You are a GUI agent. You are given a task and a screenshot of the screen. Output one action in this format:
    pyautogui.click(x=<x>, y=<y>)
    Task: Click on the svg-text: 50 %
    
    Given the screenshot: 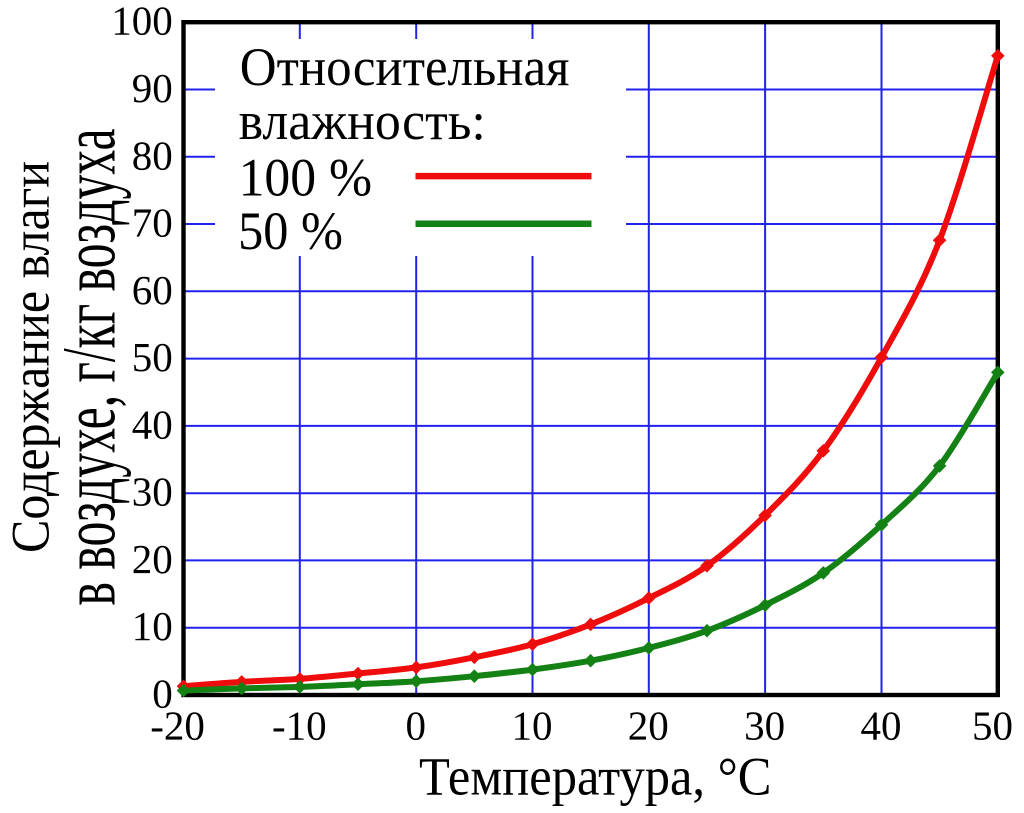 What is the action you would take?
    pyautogui.click(x=290, y=231)
    